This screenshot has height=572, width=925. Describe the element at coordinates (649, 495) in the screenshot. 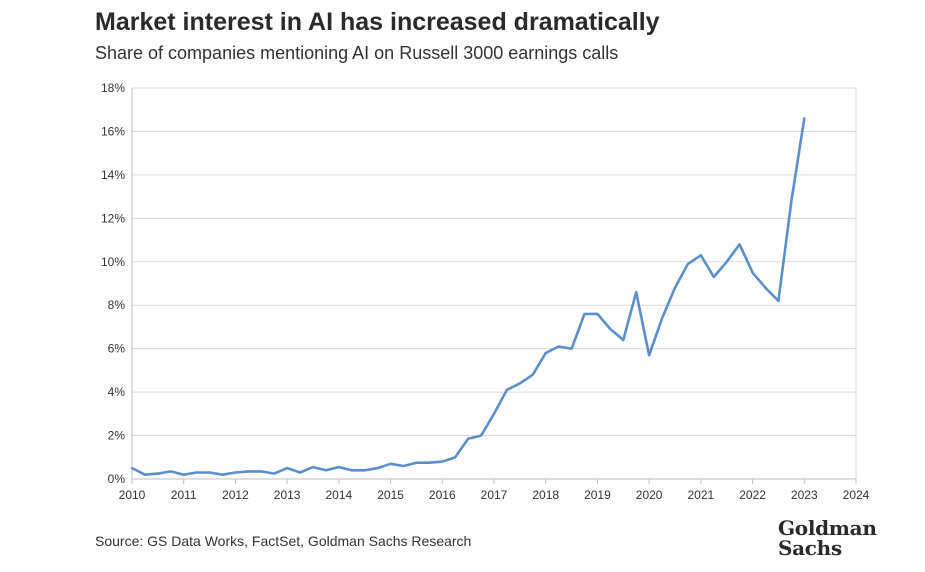

I see `x-tick-label: 2020` at that location.